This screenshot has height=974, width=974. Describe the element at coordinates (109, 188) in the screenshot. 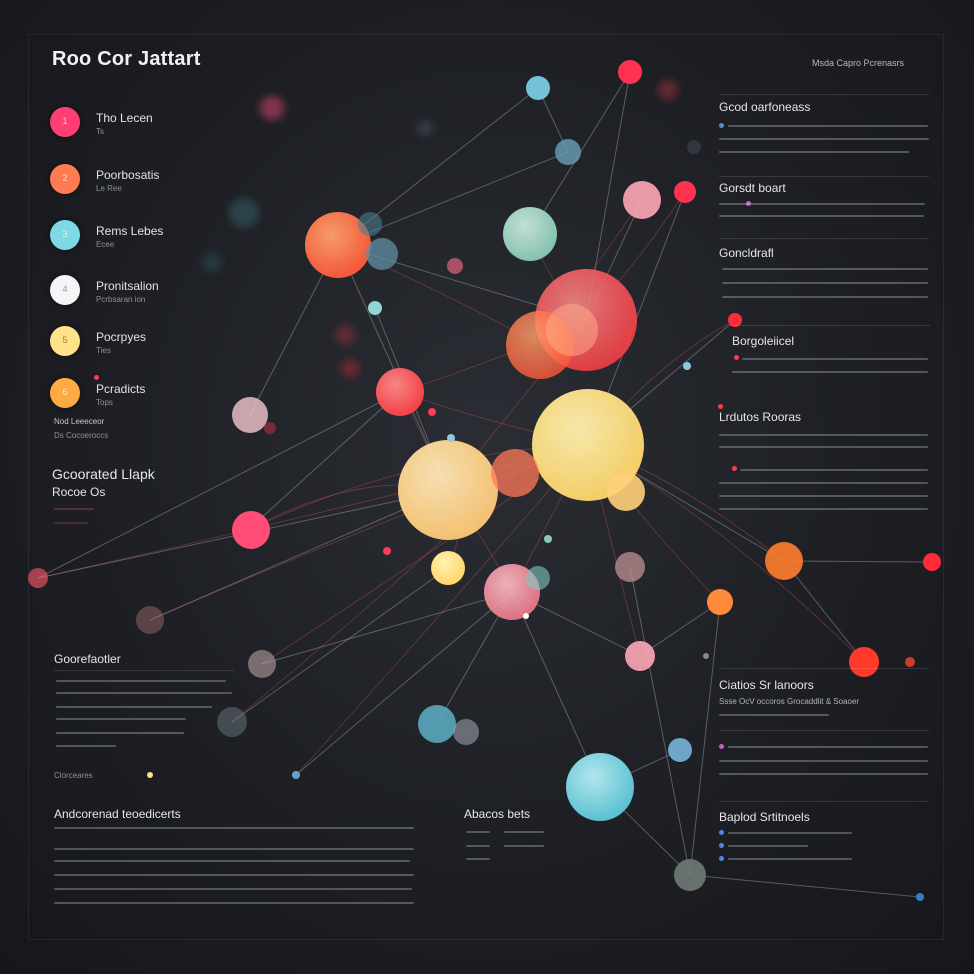

I see `legend-sublabel: Le Ree` at that location.